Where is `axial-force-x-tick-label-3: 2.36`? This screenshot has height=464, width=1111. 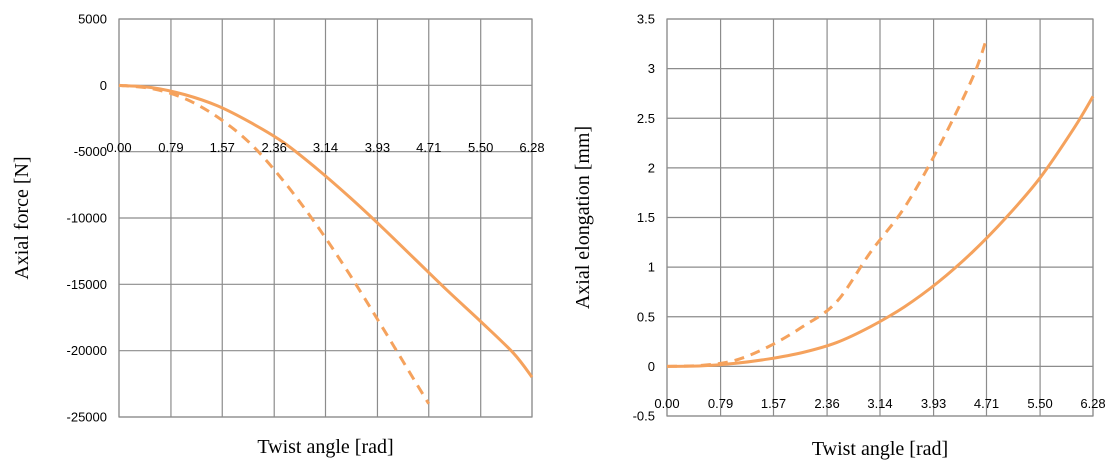 axial-force-x-tick-label-3: 2.36 is located at coordinates (274, 147).